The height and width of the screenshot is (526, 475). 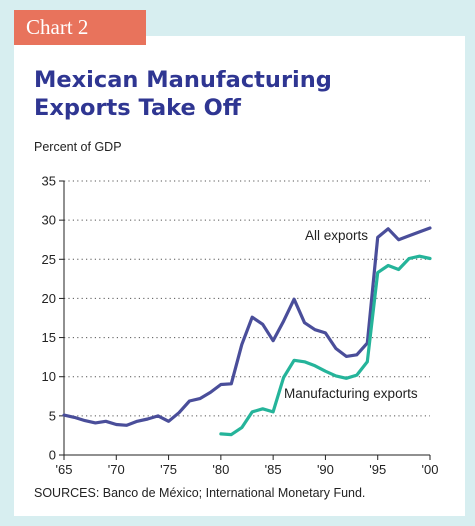 What do you see at coordinates (234, 94) in the screenshot?
I see `chart-title: Mexican Manufacturing Exports Take Off` at bounding box center [234, 94].